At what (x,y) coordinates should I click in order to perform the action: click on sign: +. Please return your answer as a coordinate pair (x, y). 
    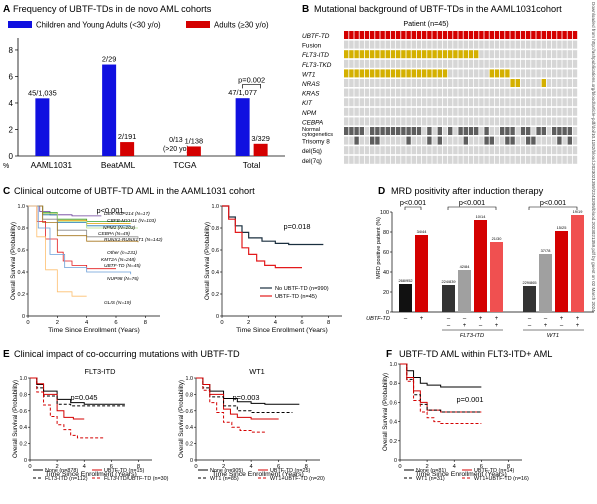
    Looking at the image, I should click on (497, 326).